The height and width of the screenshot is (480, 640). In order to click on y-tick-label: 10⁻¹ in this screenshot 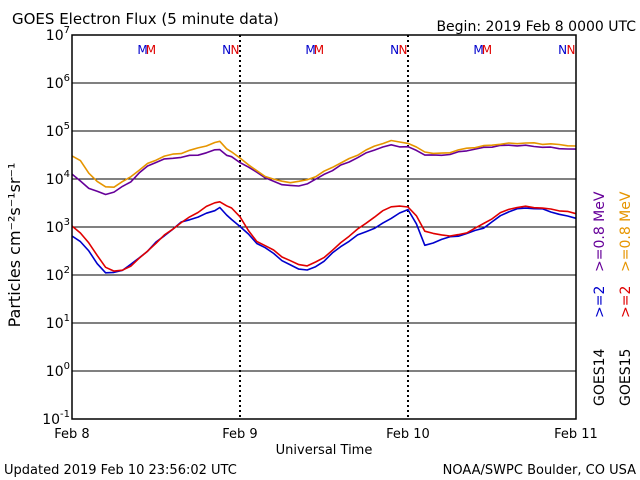, I will do `click(56, 418)`.